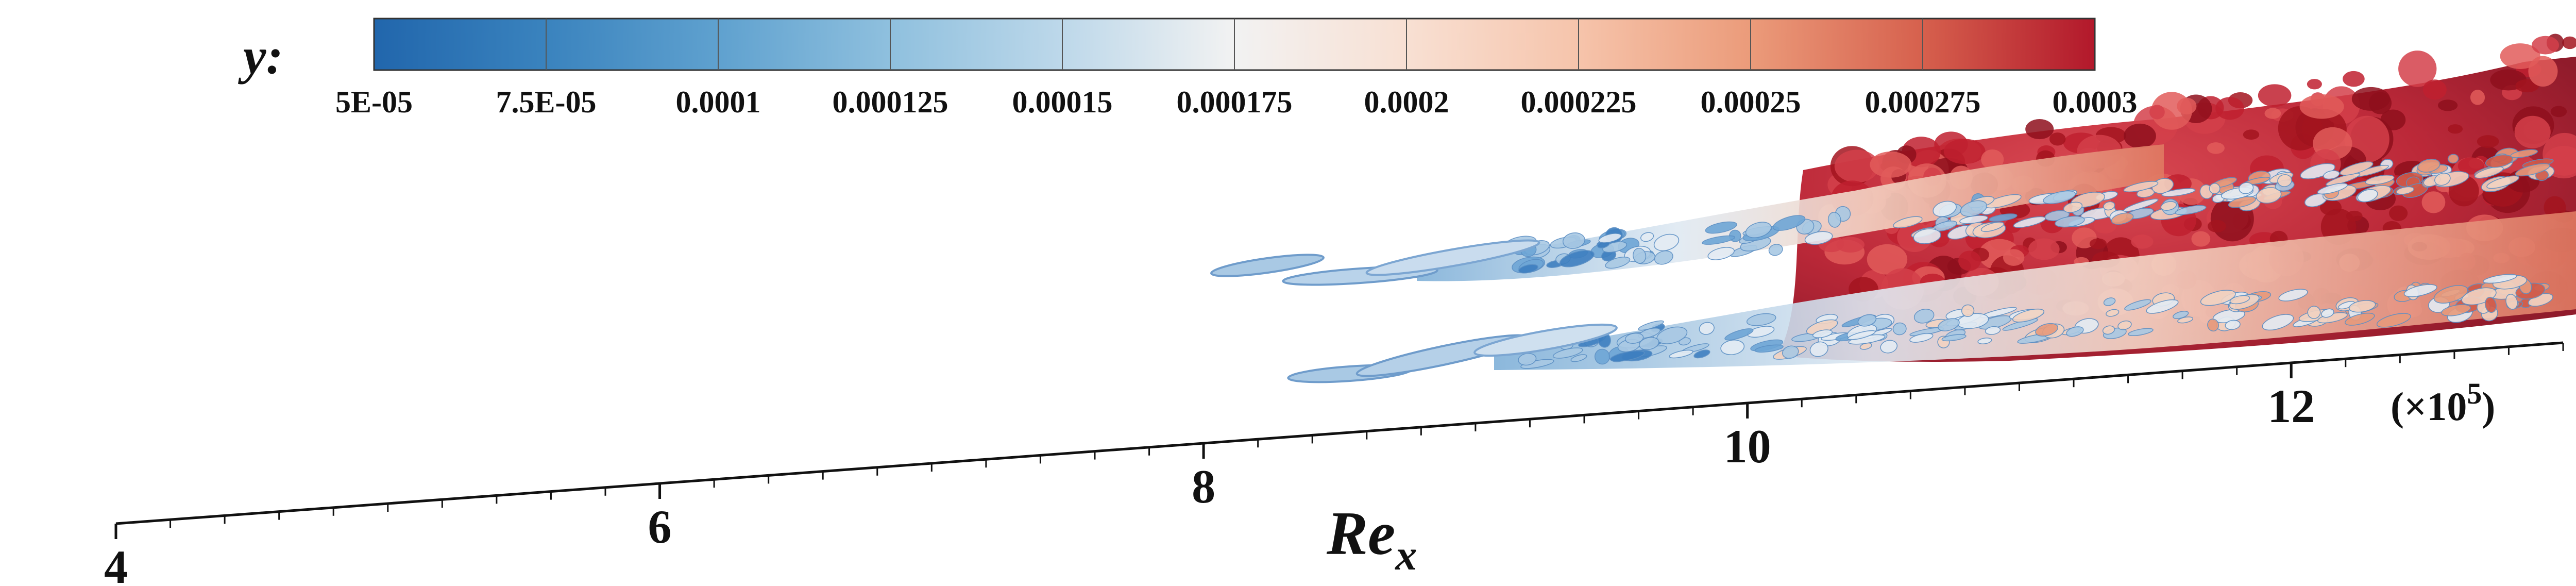  Describe the element at coordinates (660, 527) in the screenshot. I see `axis-tick-label: 6` at that location.